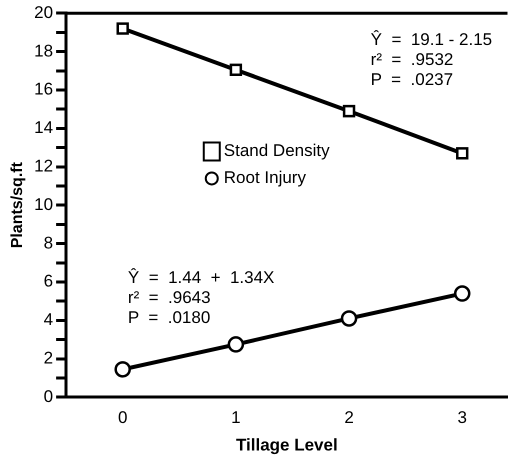 This screenshot has height=464, width=517. What do you see at coordinates (49, 242) in the screenshot?
I see `y-tick-label: 8` at bounding box center [49, 242].